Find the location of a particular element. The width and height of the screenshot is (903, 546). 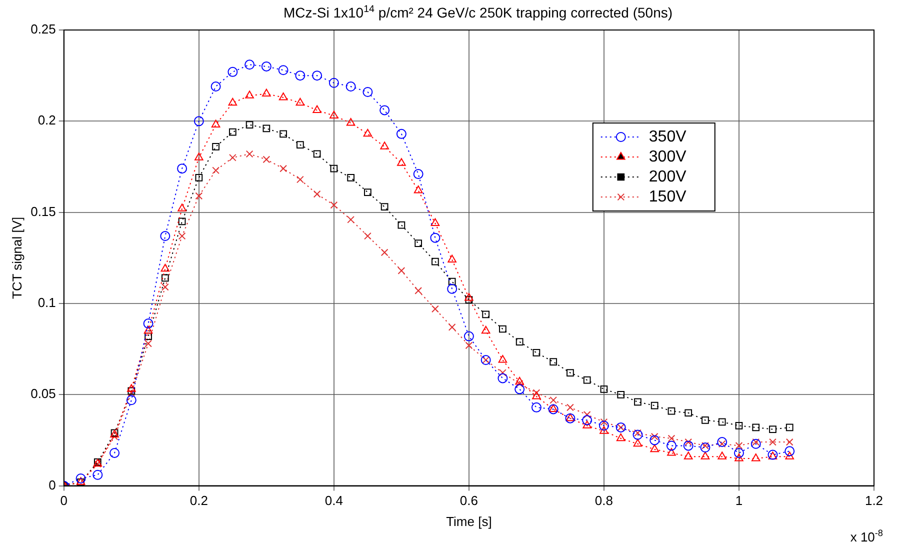

legend-label: 350V is located at coordinates (667, 137).